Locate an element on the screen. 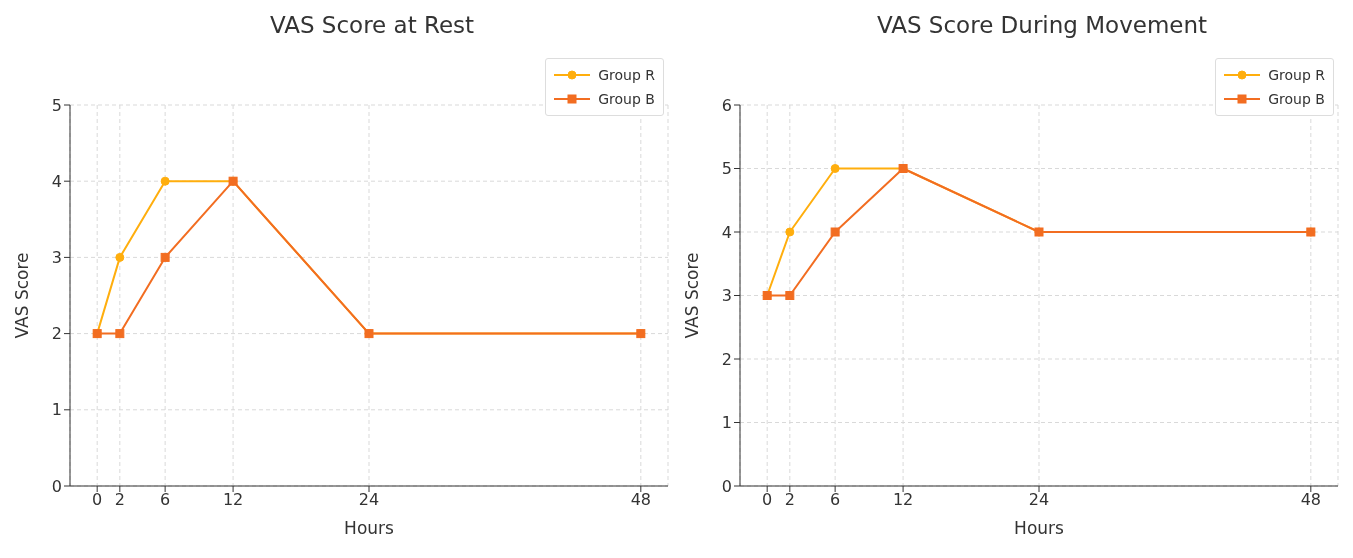 This screenshot has height=558, width=1353. chart-title: VAS Score at Rest is located at coordinates (372, 25).